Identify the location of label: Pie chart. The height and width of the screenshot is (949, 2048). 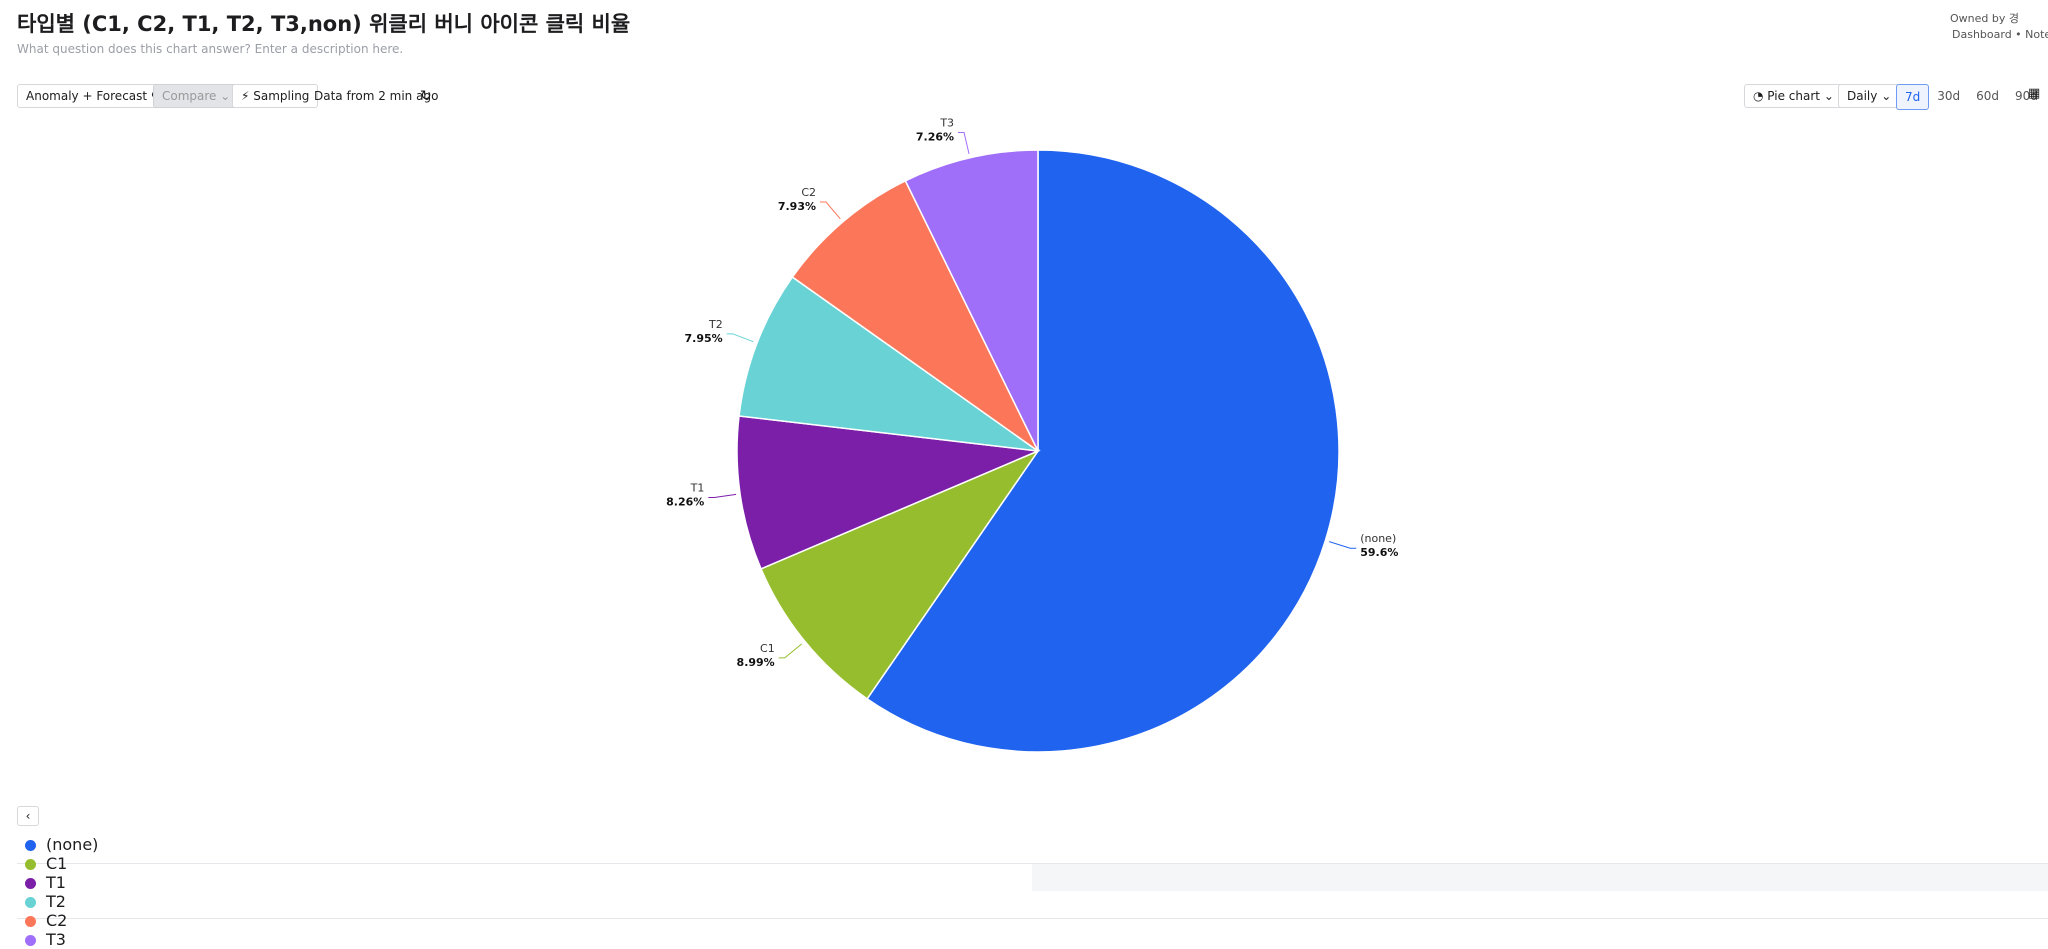
(1793, 96).